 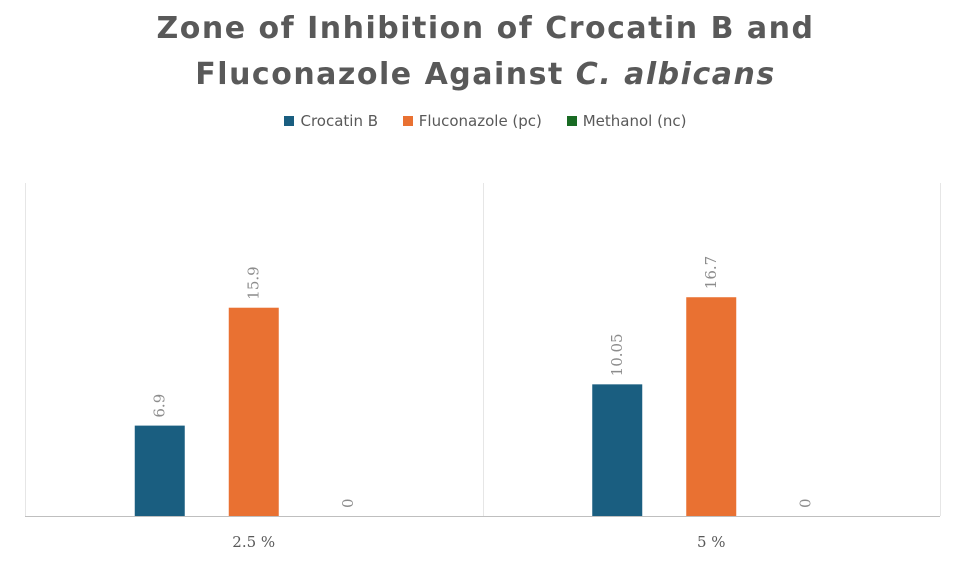 I want to click on legend-swatch-crocatin-b, so click(x=289, y=121).